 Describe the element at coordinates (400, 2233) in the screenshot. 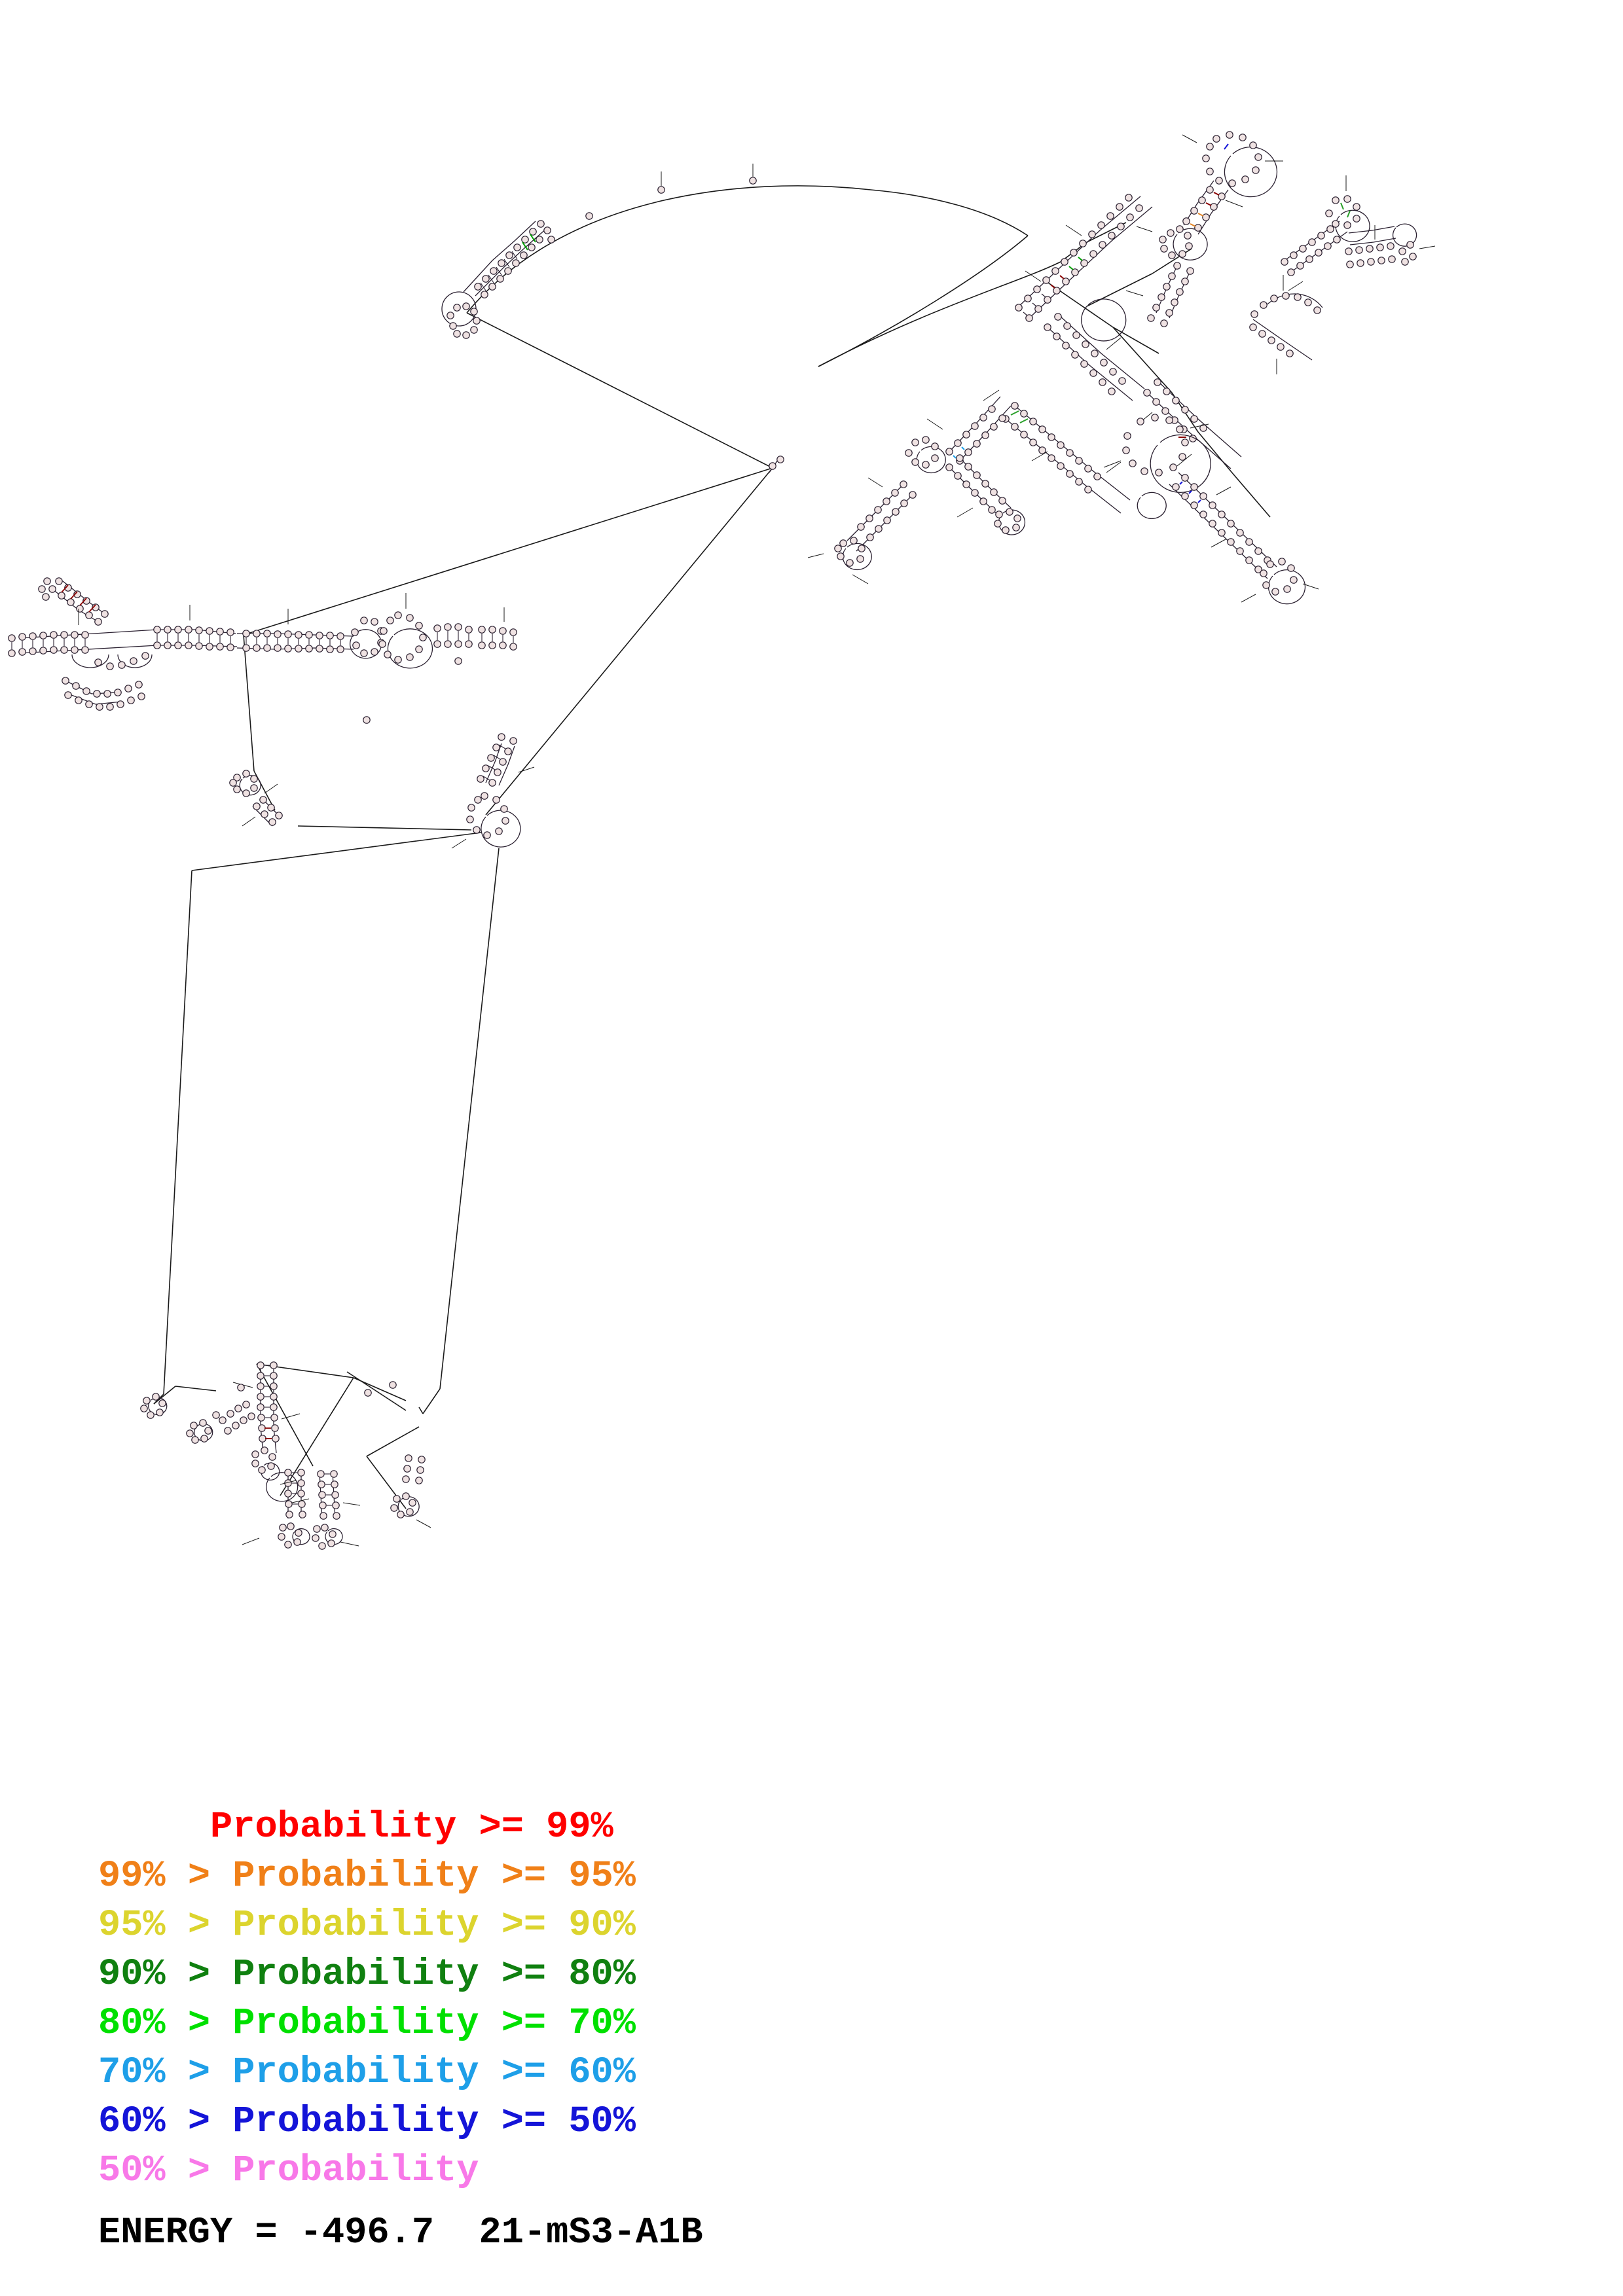

I see `energy-text: ENERGY = -496.7 21-mS3-A1B` at that location.